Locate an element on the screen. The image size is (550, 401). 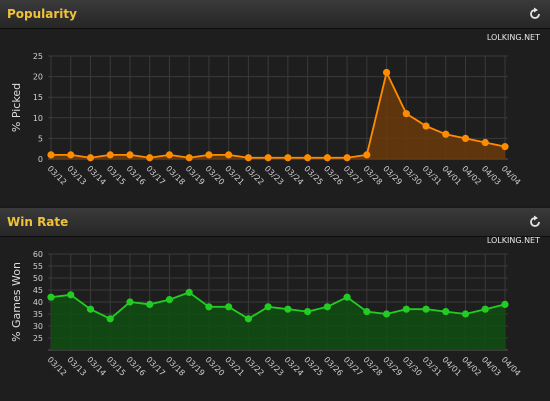
x-tick-label: 03/19 is located at coordinates (195, 366).